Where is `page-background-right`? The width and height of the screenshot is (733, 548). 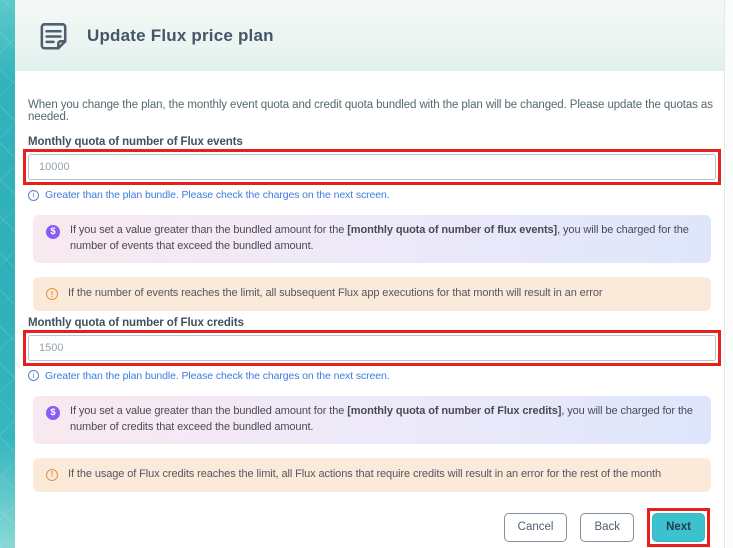 page-background-right is located at coordinates (728, 274).